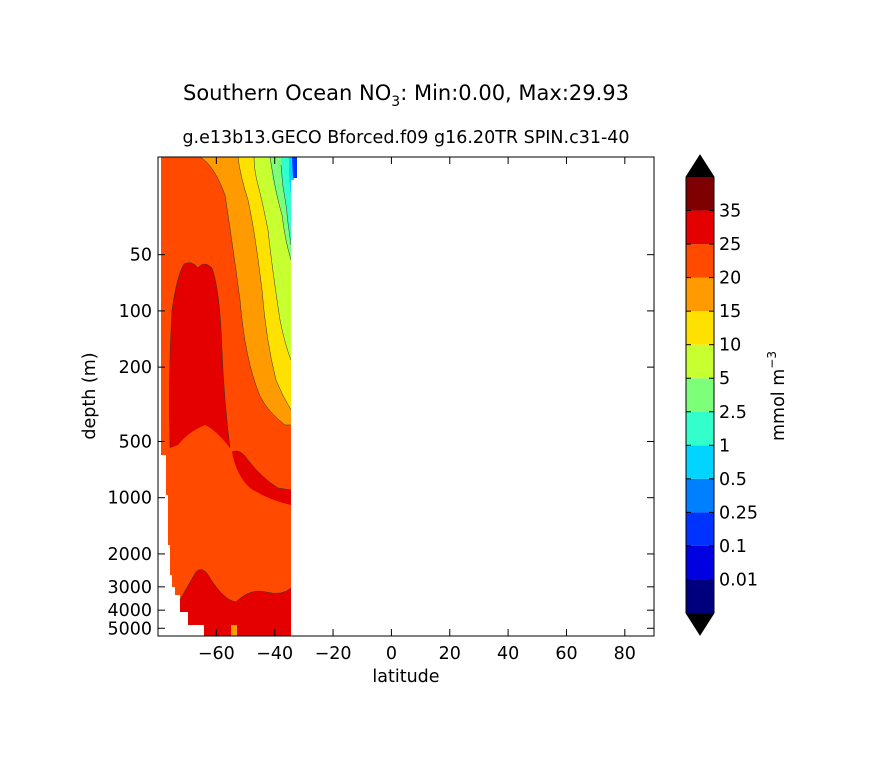 This screenshot has width=869, height=766. What do you see at coordinates (733, 413) in the screenshot?
I see `colorbar-tick-label: 2.5` at bounding box center [733, 413].